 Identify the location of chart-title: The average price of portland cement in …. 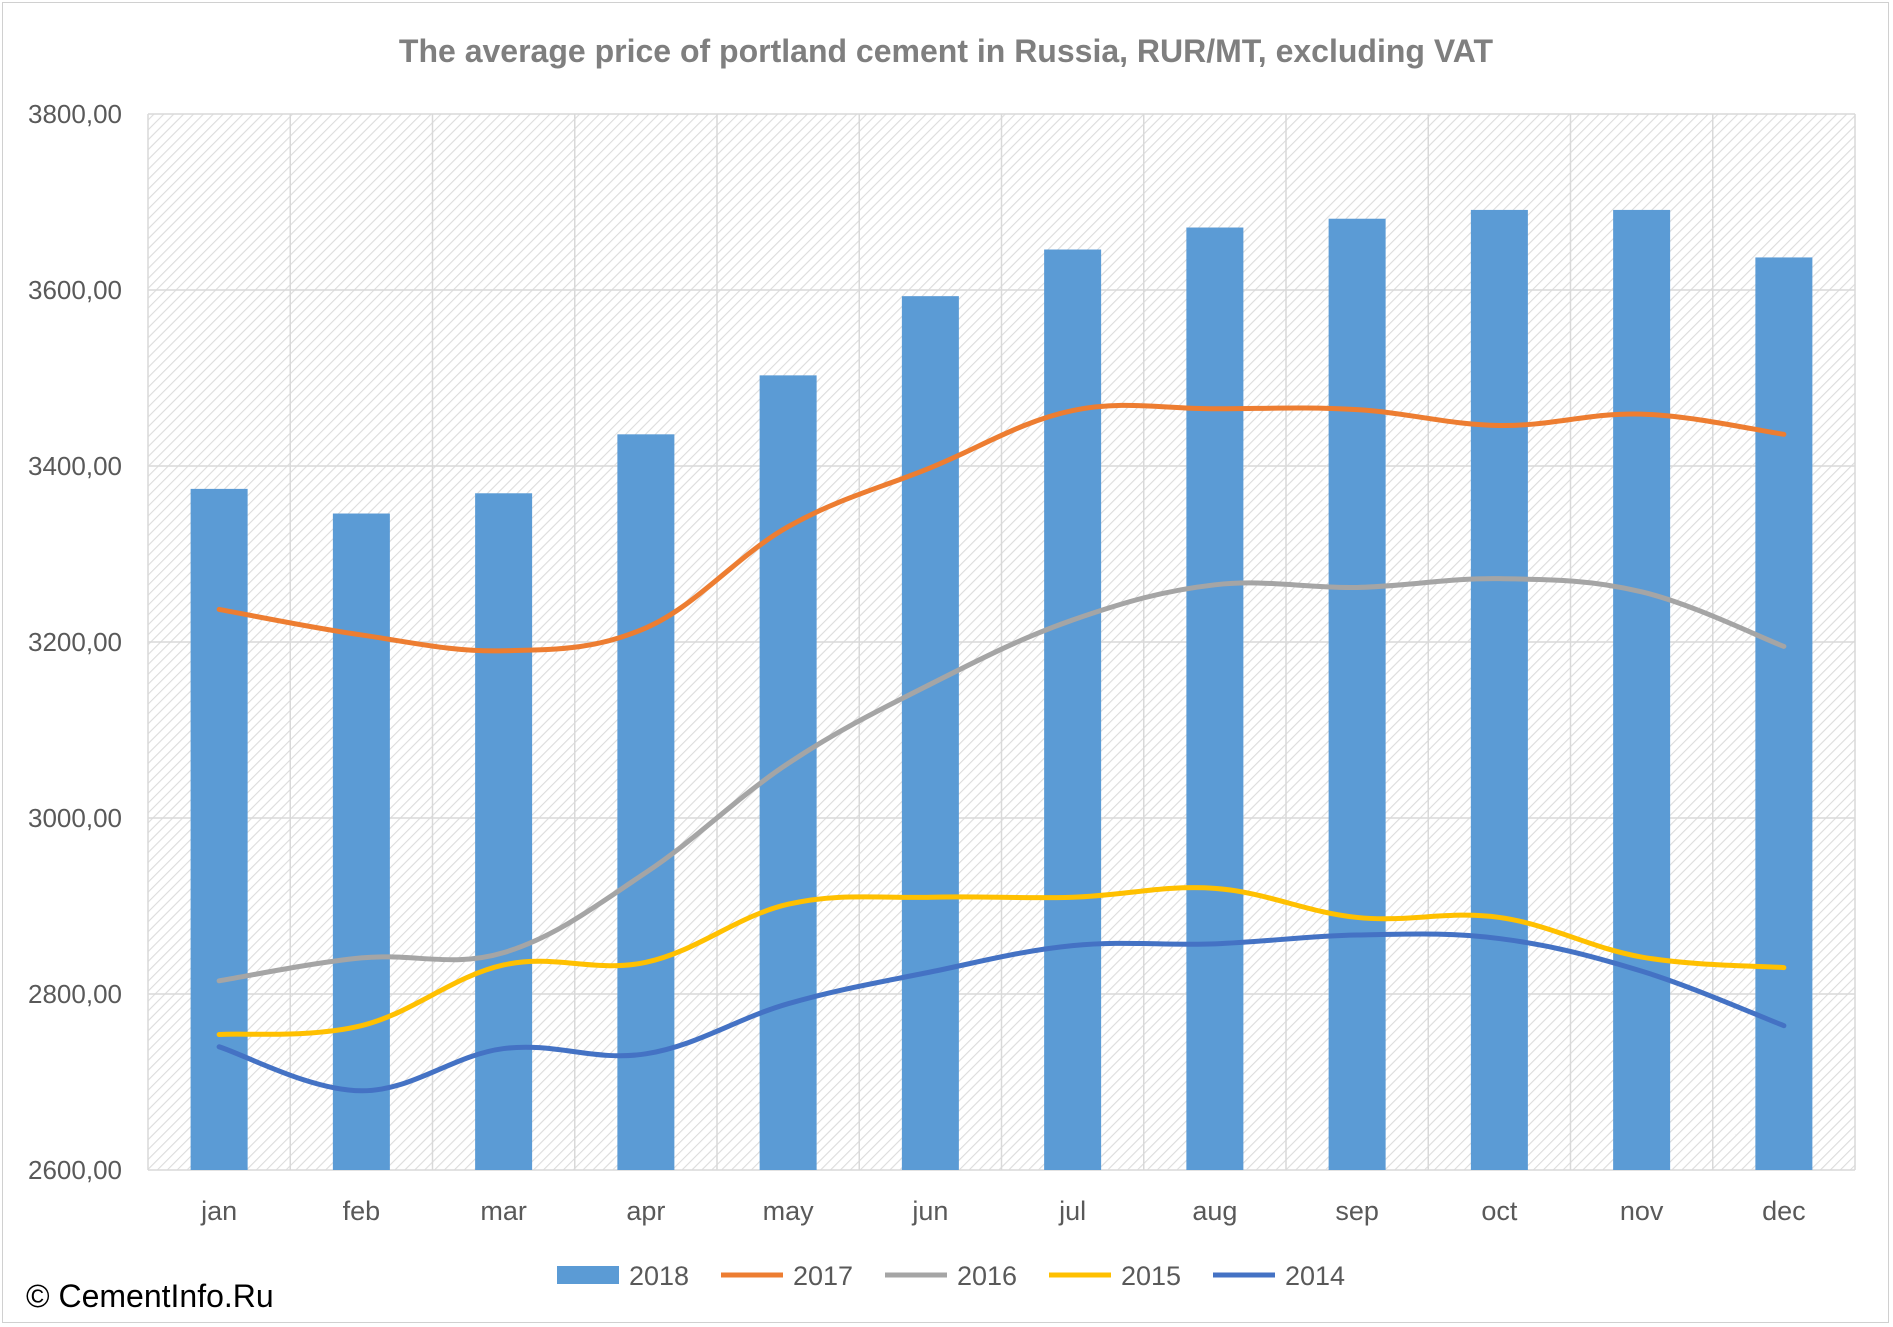
(946, 51).